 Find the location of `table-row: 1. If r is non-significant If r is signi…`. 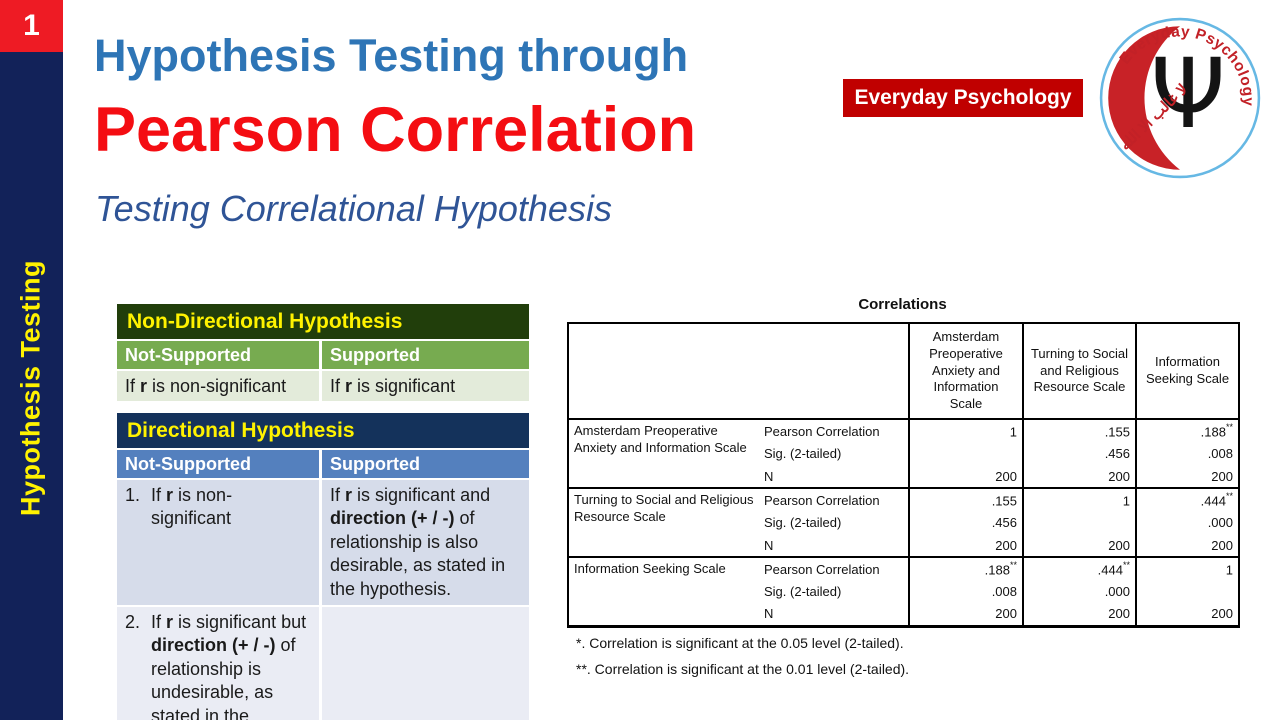

table-row: 1. If r is non-significant If r is signi… is located at coordinates (323, 542).